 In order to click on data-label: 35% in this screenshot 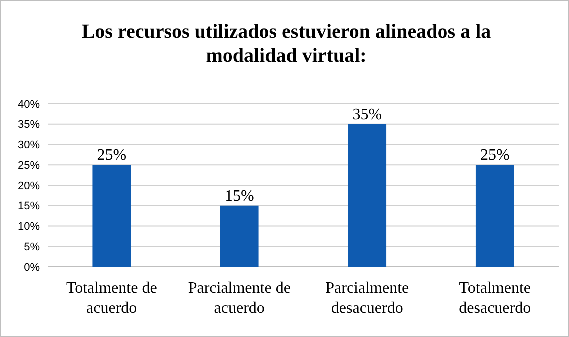, I will do `click(367, 115)`.